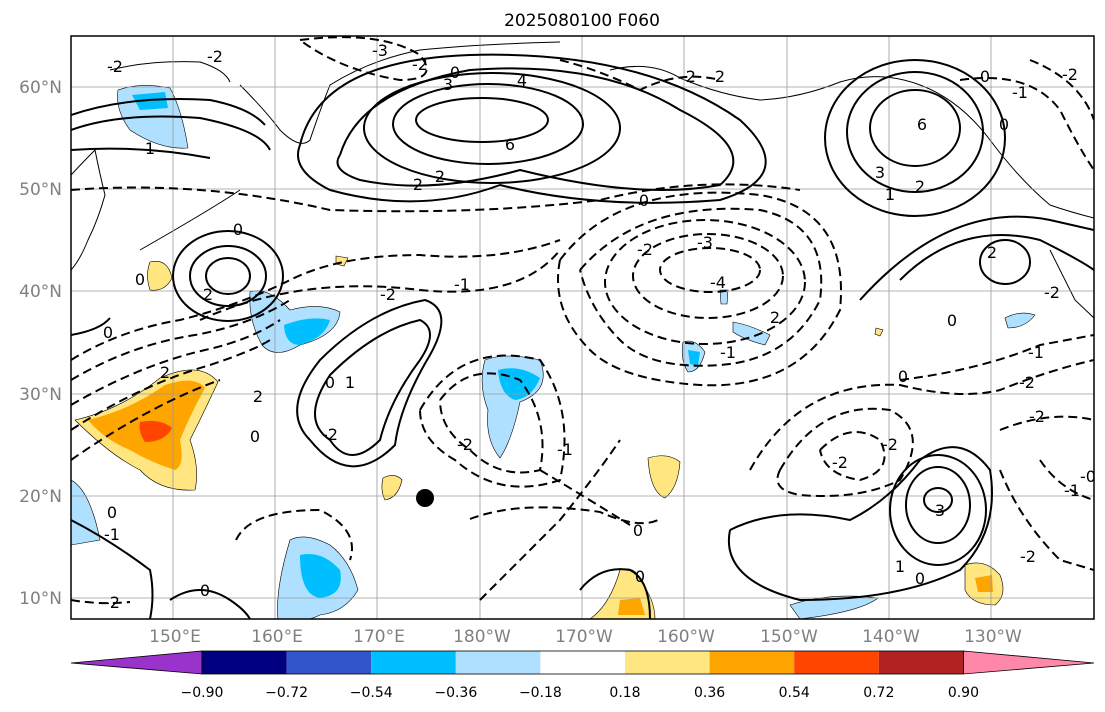 The height and width of the screenshot is (712, 1105). What do you see at coordinates (379, 637) in the screenshot?
I see `lon-label: 170°E` at bounding box center [379, 637].